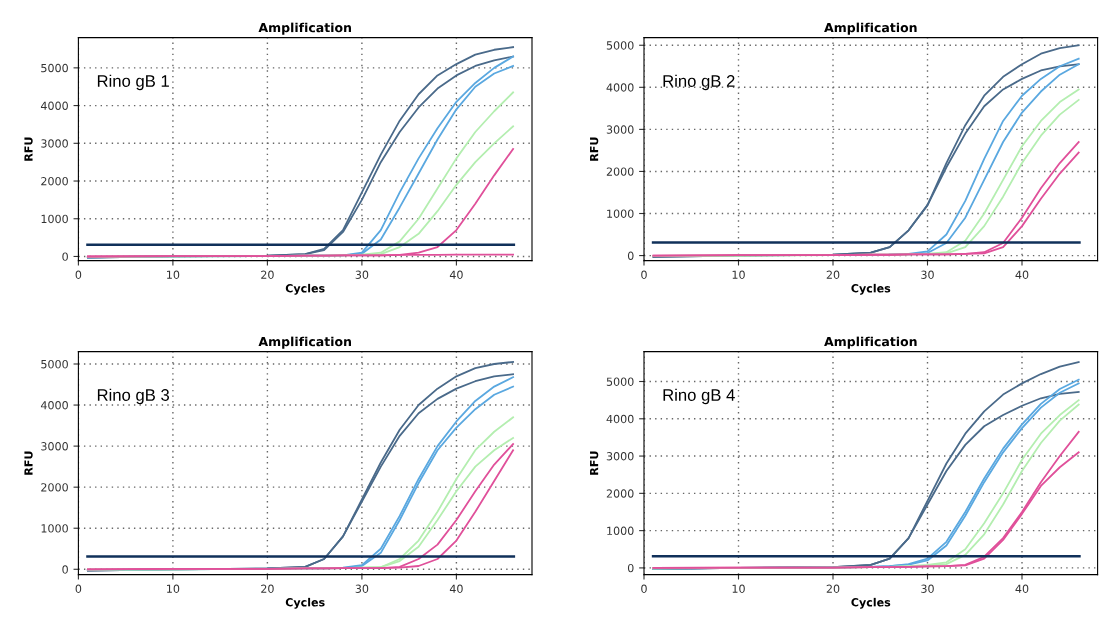 The width and height of the screenshot is (1120, 628). Describe the element at coordinates (133, 396) in the screenshot. I see `annotation: Rino gB 3` at that location.